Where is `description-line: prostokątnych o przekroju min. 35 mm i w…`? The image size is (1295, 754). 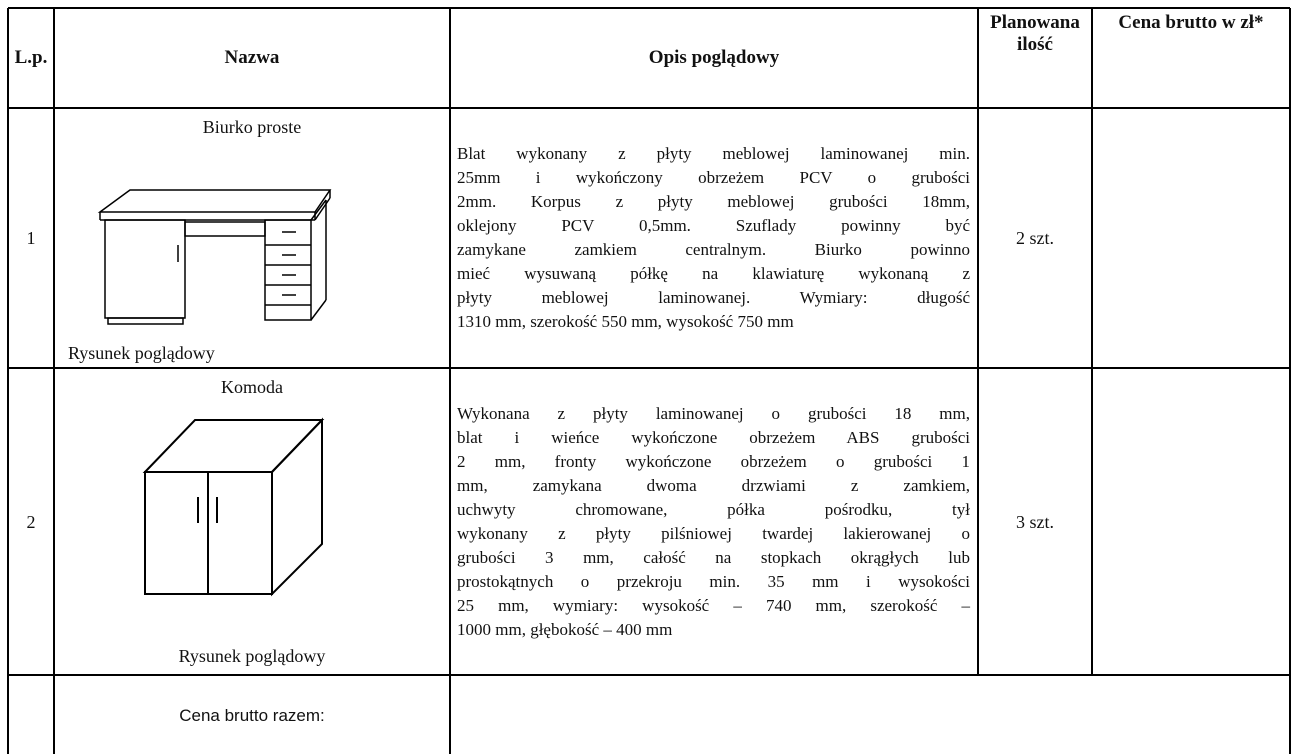 description-line: prostokątnych o przekroju min. 35 mm i w… is located at coordinates (713, 581).